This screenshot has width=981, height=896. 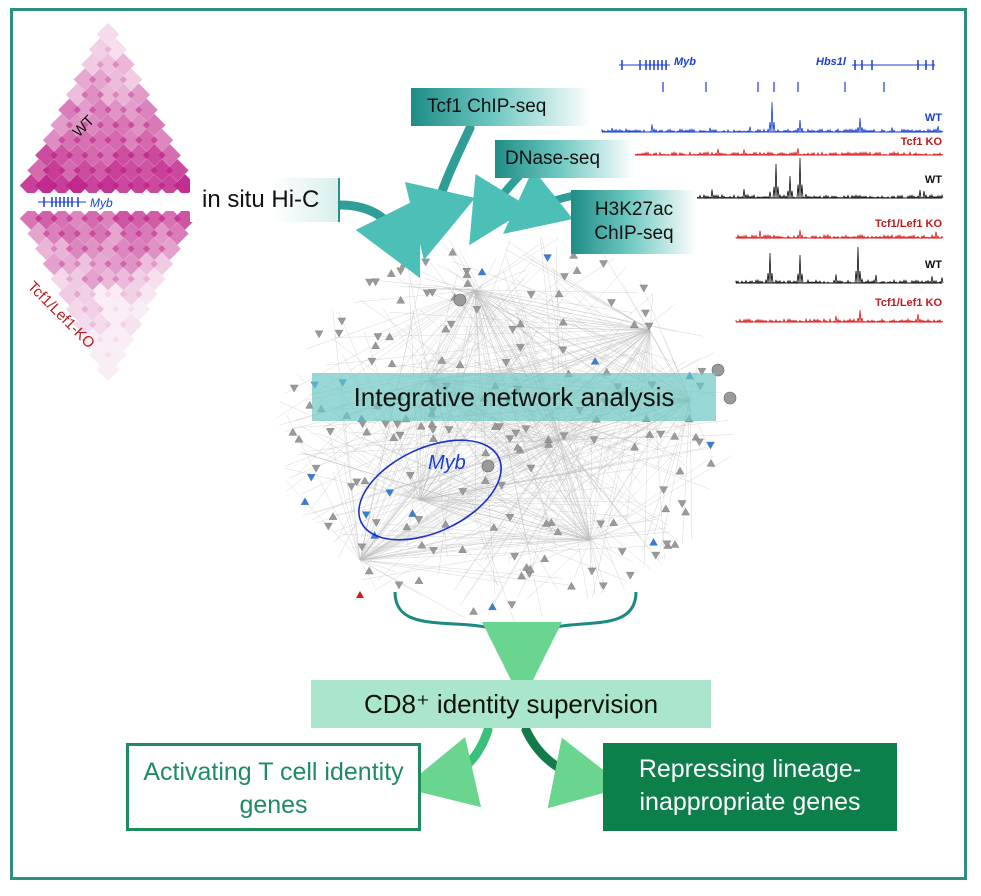 What do you see at coordinates (515, 646) in the screenshot?
I see `convergence-arrow` at bounding box center [515, 646].